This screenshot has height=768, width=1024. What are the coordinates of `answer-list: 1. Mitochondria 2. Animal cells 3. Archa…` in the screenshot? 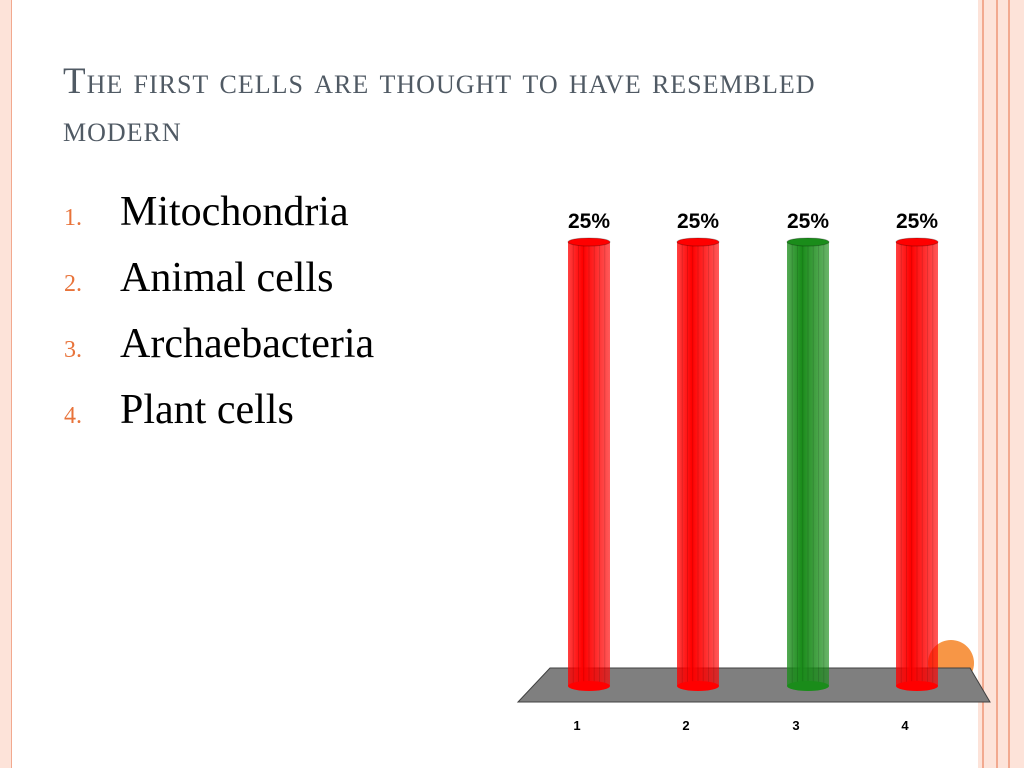 It's located at (219, 320).